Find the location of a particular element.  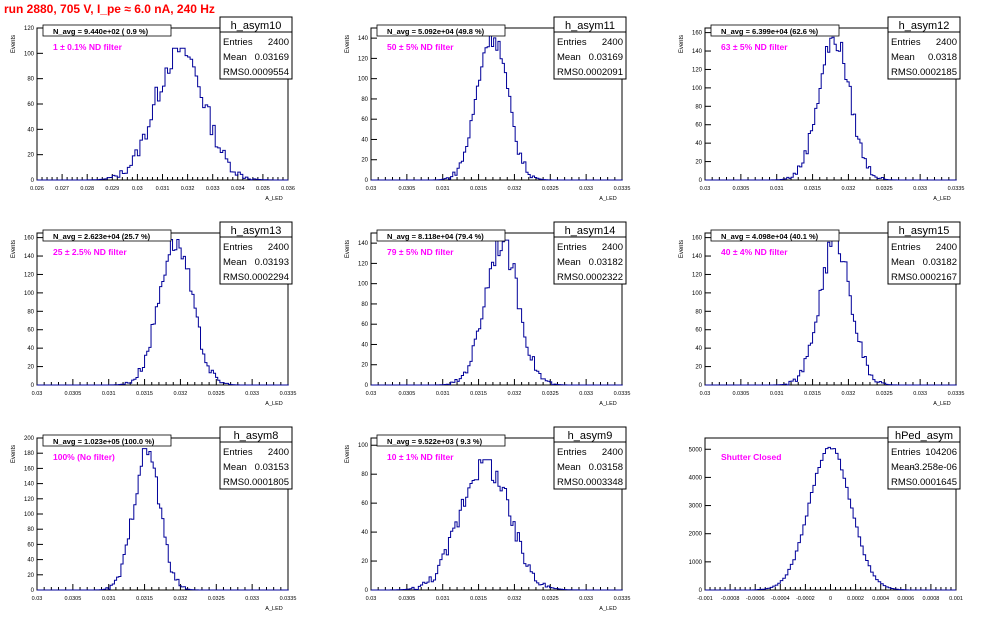

histogram-name: h_asym10 is located at coordinates (256, 26).